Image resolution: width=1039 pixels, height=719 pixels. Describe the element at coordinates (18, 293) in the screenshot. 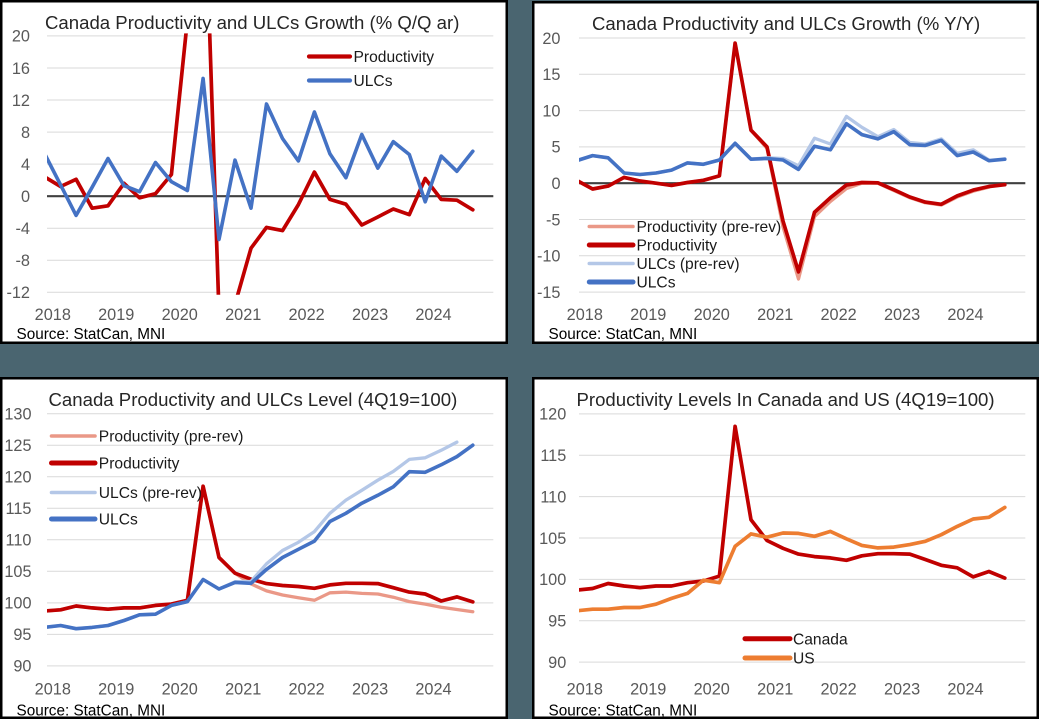

I see `svg-text: -12` at that location.